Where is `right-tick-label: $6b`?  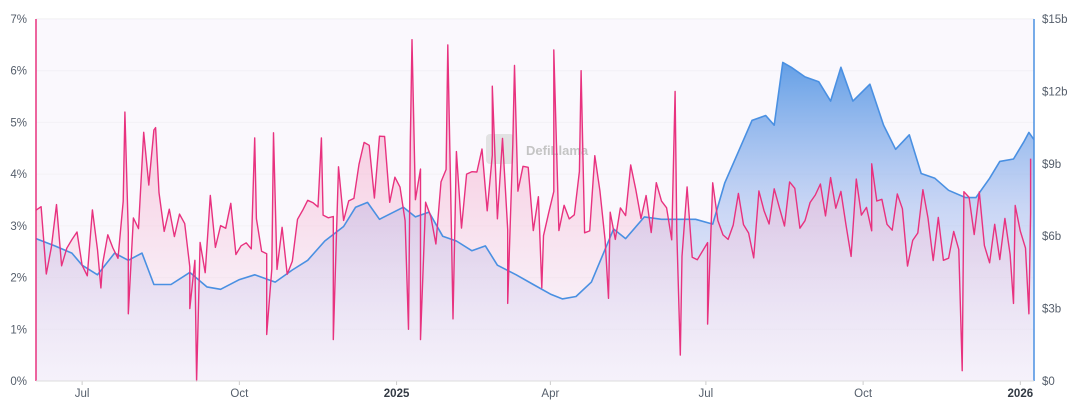 right-tick-label: $6b is located at coordinates (1051, 237).